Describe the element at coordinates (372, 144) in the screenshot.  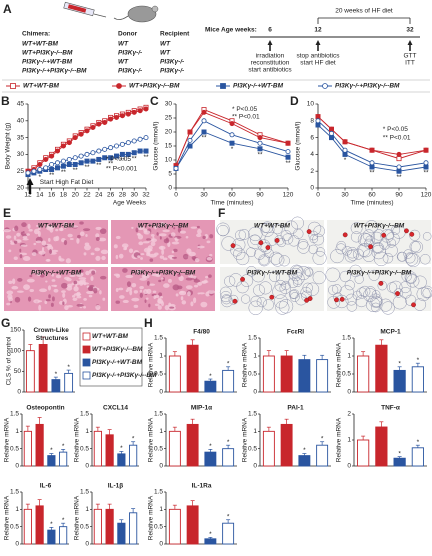
I see `series-line` at that location.